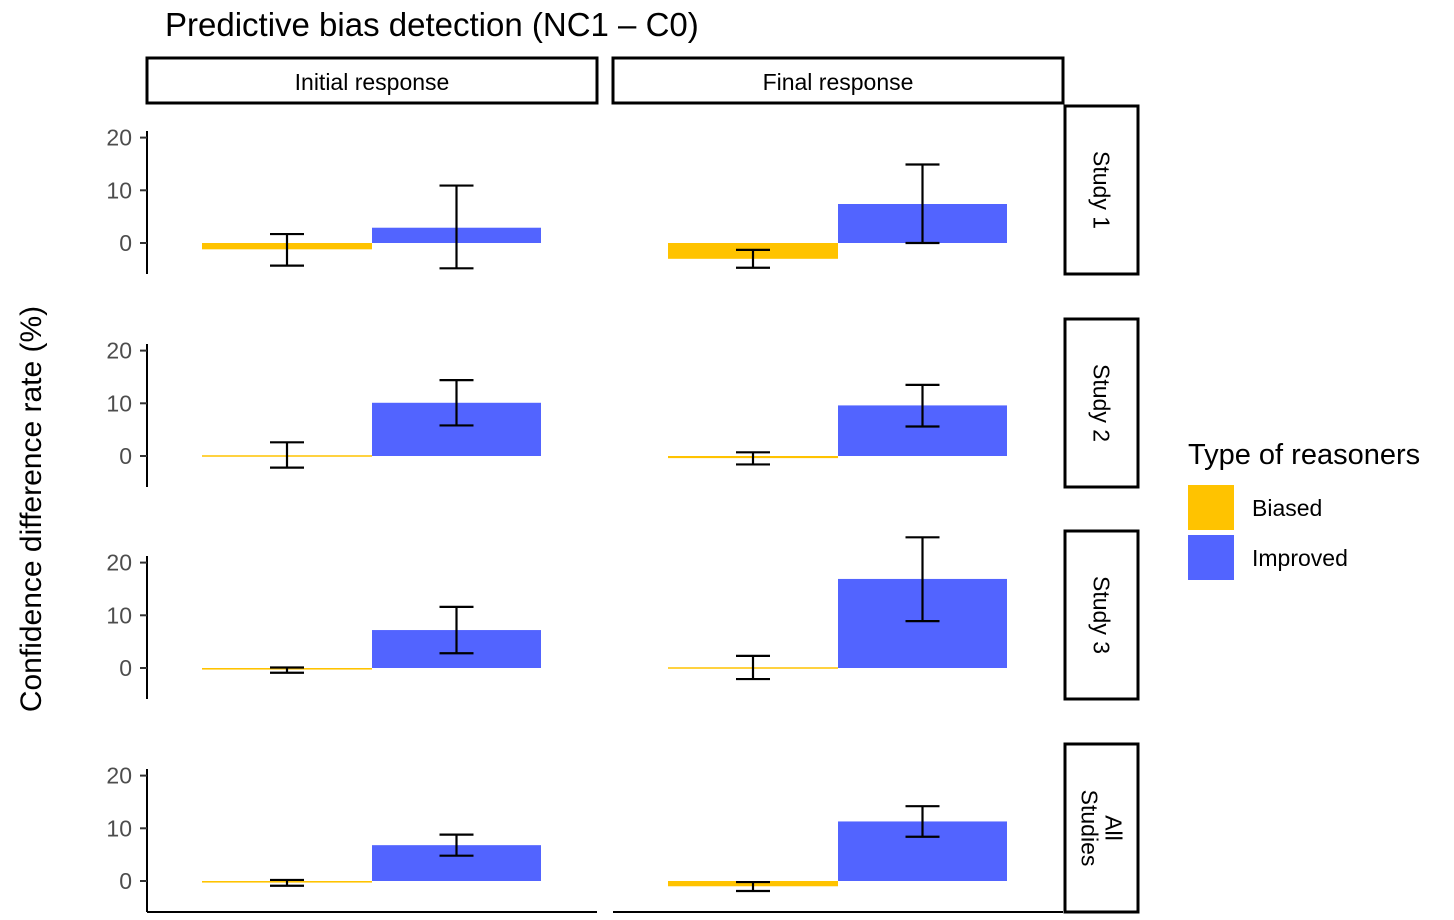 The image size is (1454, 920). What do you see at coordinates (119, 563) in the screenshot?
I see `y-tick-label-2-20: 20` at bounding box center [119, 563].